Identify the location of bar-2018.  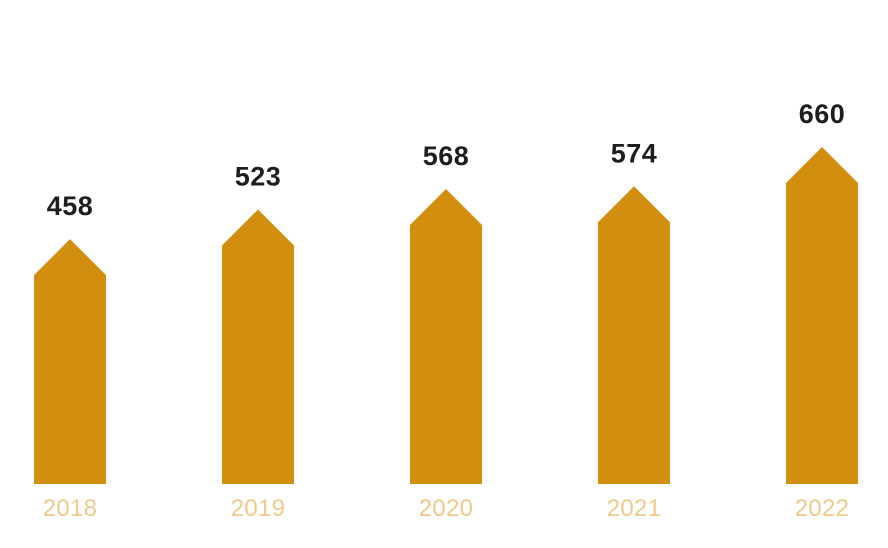
(70, 361).